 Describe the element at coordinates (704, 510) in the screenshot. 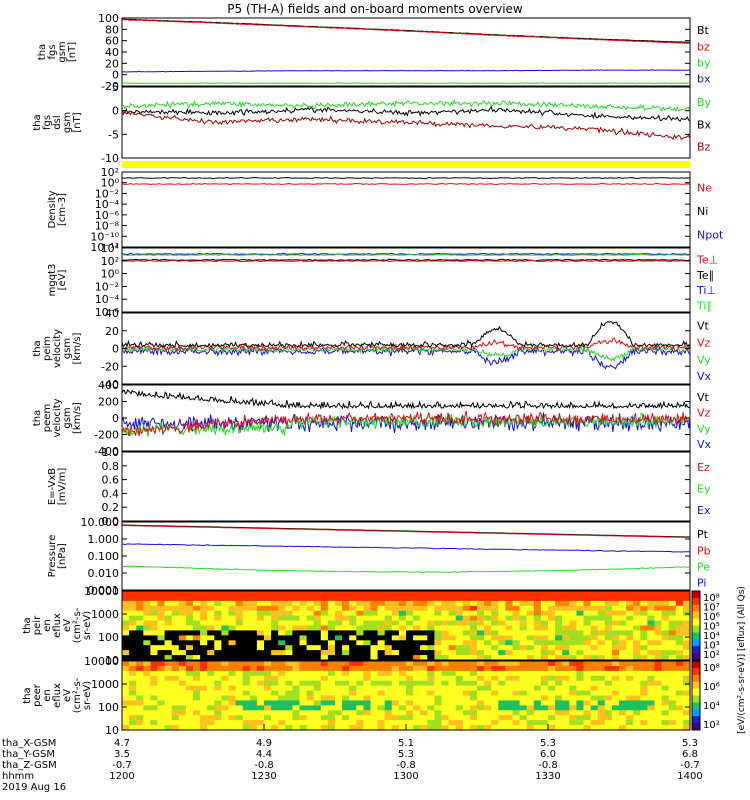

I see `legend-entry: Ex` at that location.